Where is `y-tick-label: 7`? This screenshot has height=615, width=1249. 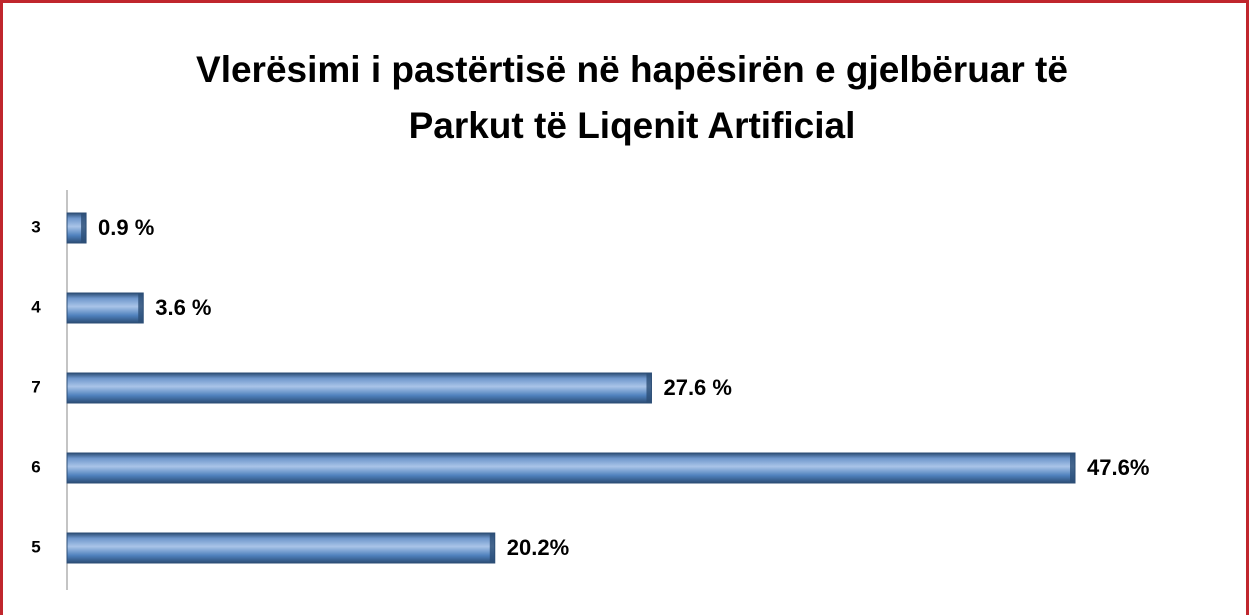
y-tick-label: 7 is located at coordinates (35, 386).